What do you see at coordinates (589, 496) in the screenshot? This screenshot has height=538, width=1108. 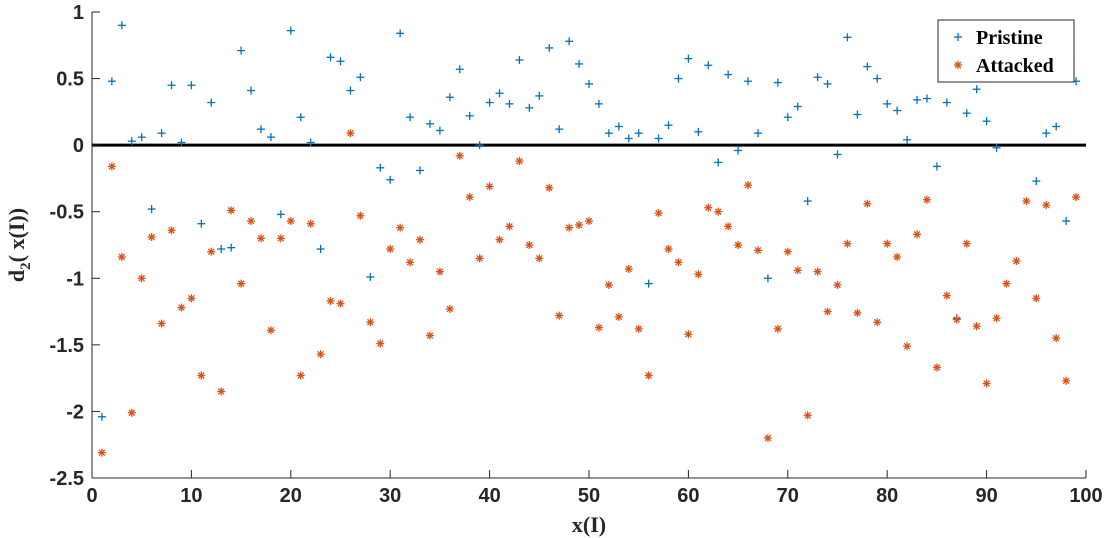 I see `x-tick-label: 50` at bounding box center [589, 496].